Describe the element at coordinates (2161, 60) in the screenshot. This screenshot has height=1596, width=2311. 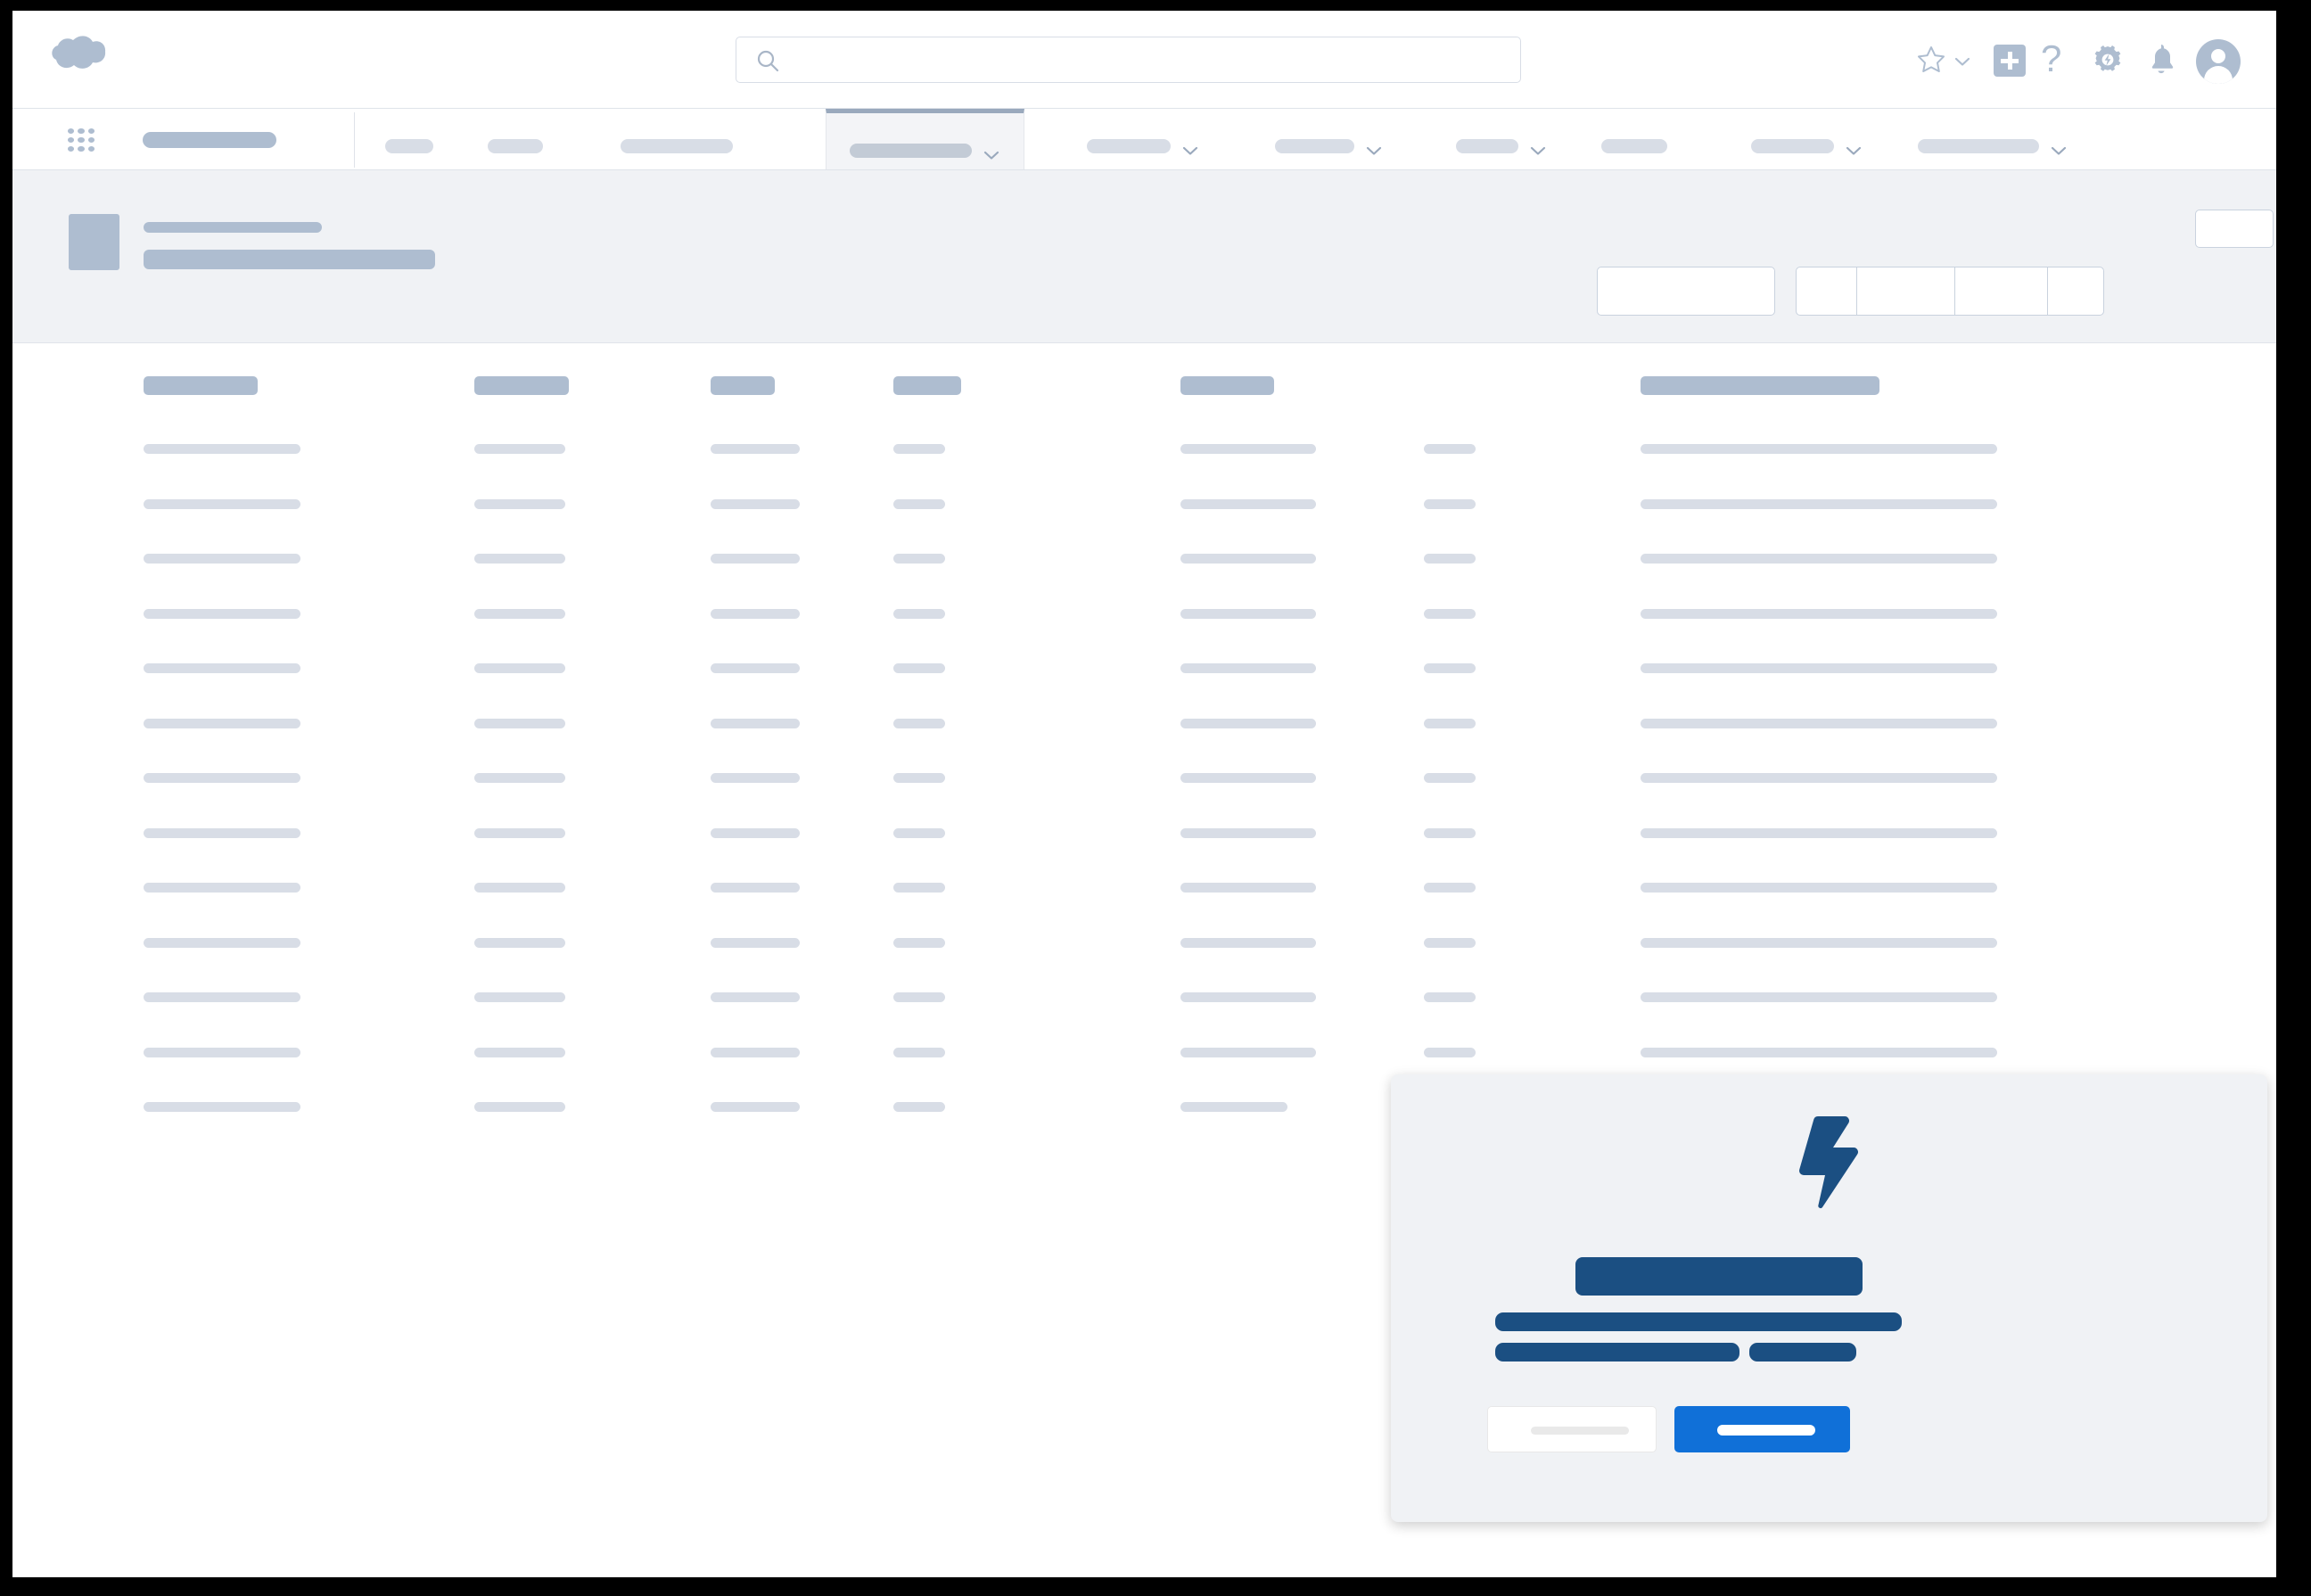
I see `notifications-bell-icon` at that location.